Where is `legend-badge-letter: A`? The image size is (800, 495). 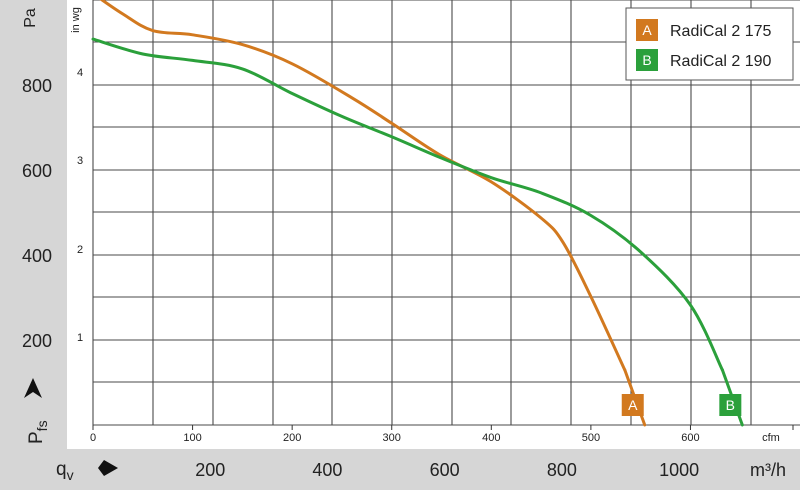
legend-badge-letter: A is located at coordinates (647, 30).